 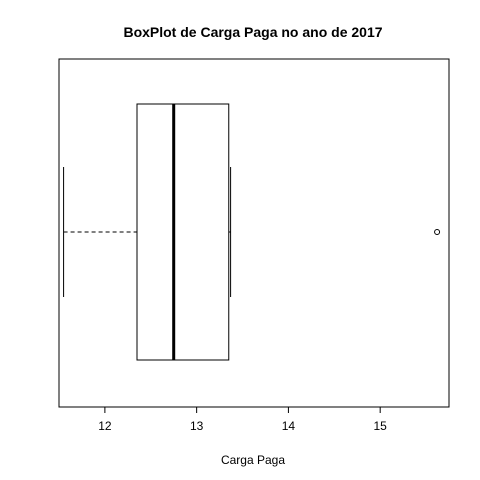 What do you see at coordinates (380, 426) in the screenshot?
I see `x-tick-label: 15` at bounding box center [380, 426].